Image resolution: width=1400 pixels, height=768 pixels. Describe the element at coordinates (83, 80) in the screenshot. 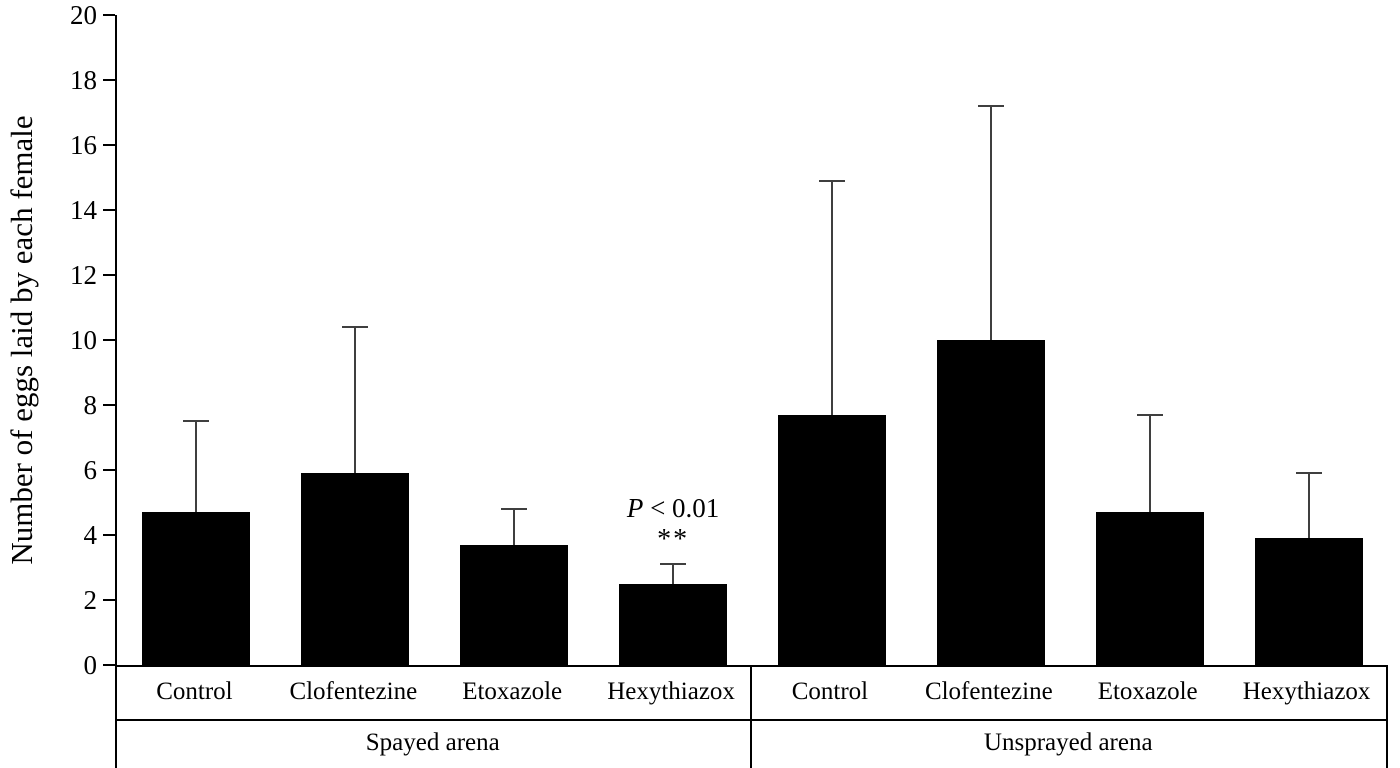

I see `y-axis-tick-label: 18` at that location.